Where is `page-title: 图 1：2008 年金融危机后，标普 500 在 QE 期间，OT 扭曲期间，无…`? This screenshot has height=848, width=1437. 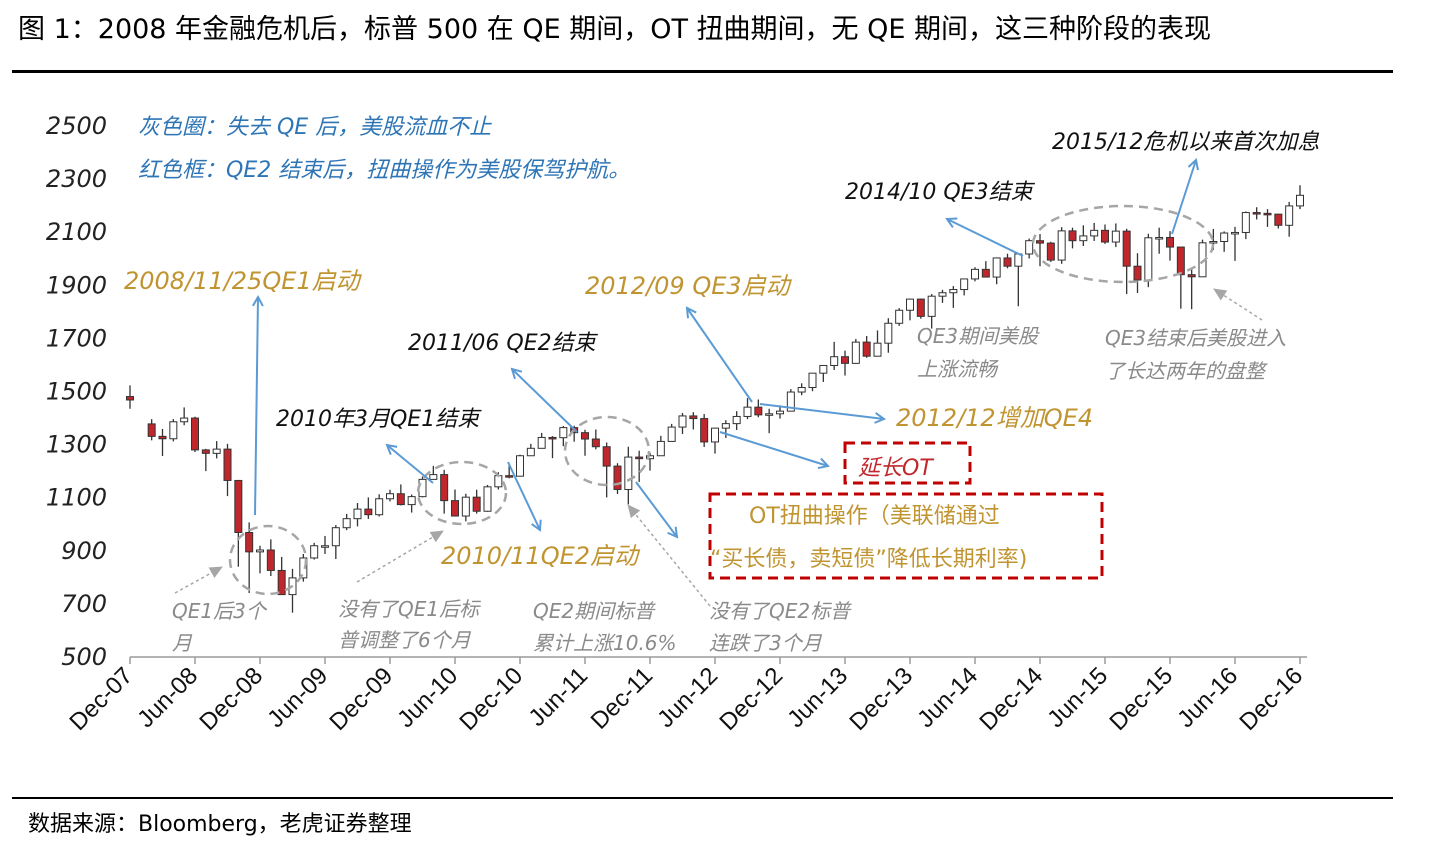
page-title: 图 1：2008 年金融危机后，标普 500 在 QE 期间，OT 扭曲期间，无… is located at coordinates (615, 29).